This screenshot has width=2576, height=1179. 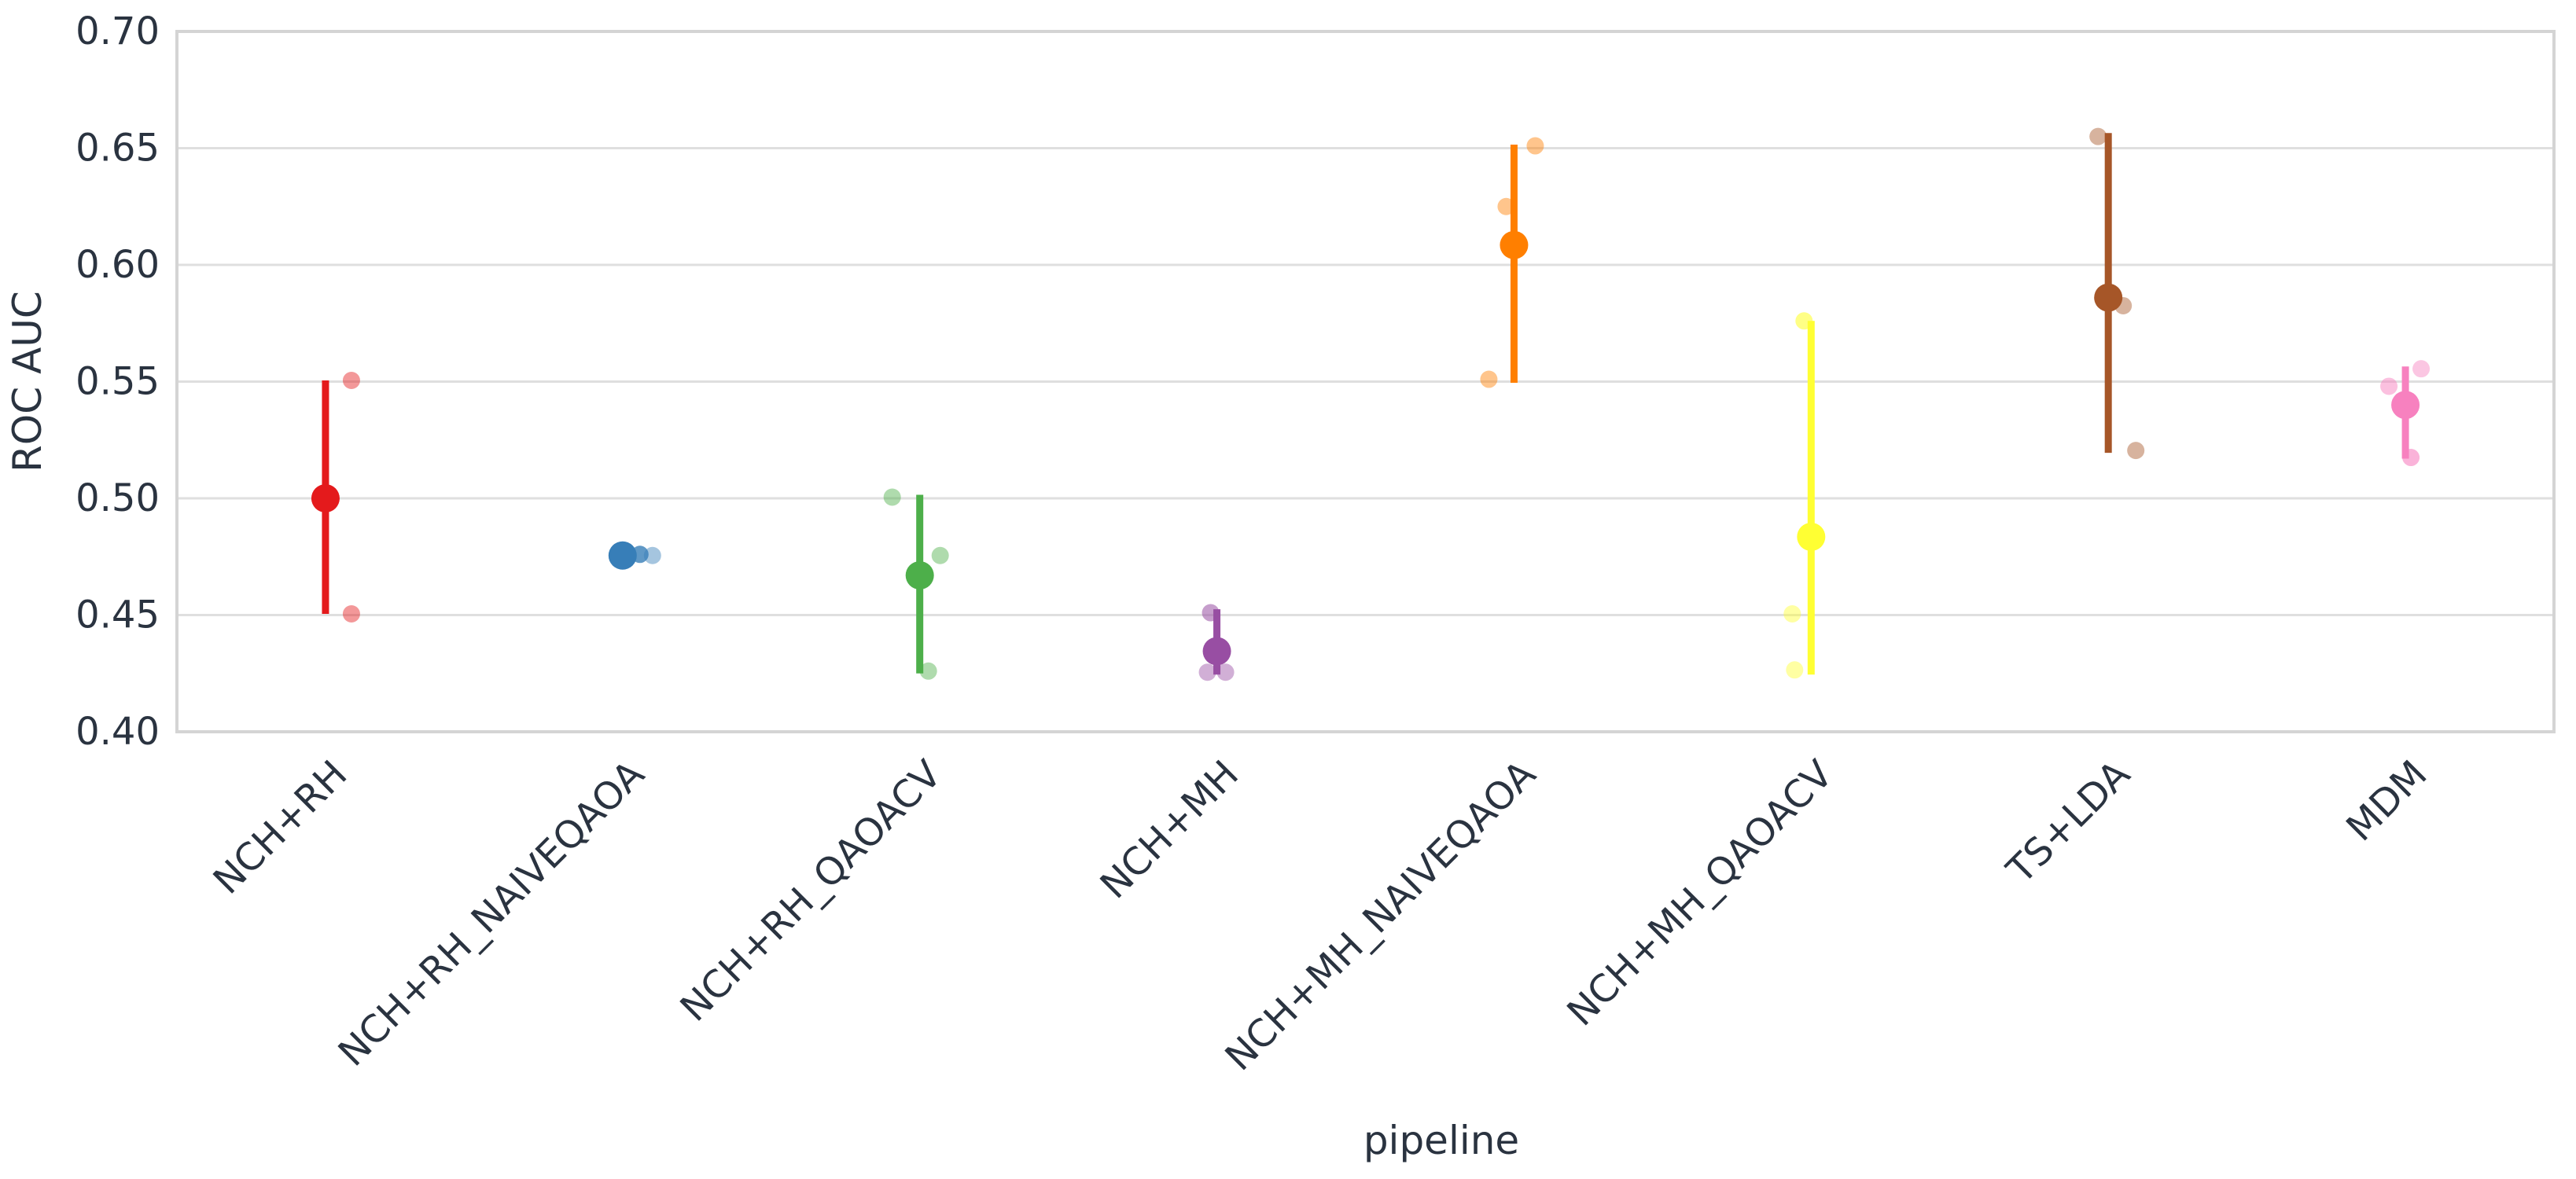 What do you see at coordinates (2386, 801) in the screenshot?
I see `x-tick-label-MDM: MDM` at bounding box center [2386, 801].